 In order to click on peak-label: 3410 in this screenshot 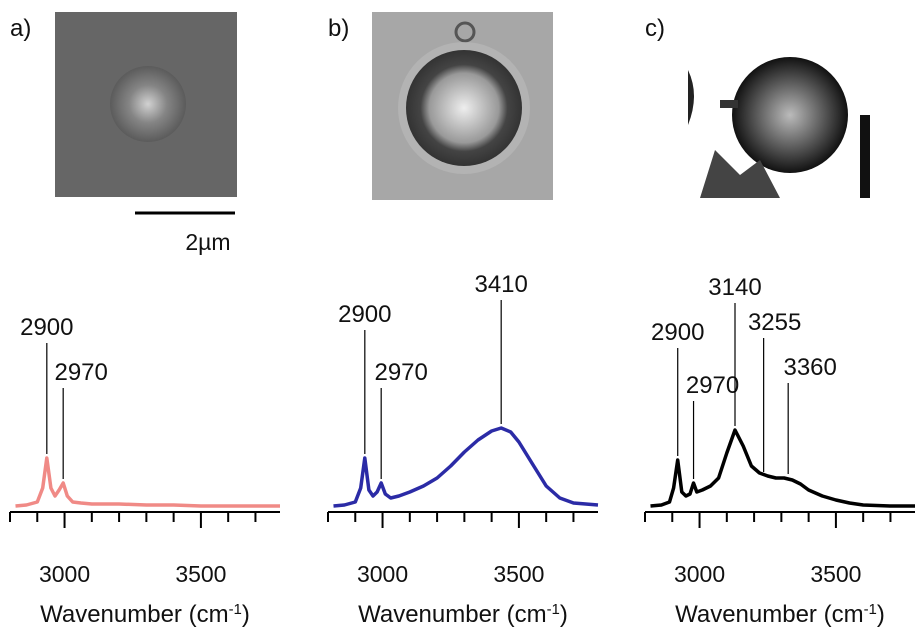, I will do `click(500, 284)`.